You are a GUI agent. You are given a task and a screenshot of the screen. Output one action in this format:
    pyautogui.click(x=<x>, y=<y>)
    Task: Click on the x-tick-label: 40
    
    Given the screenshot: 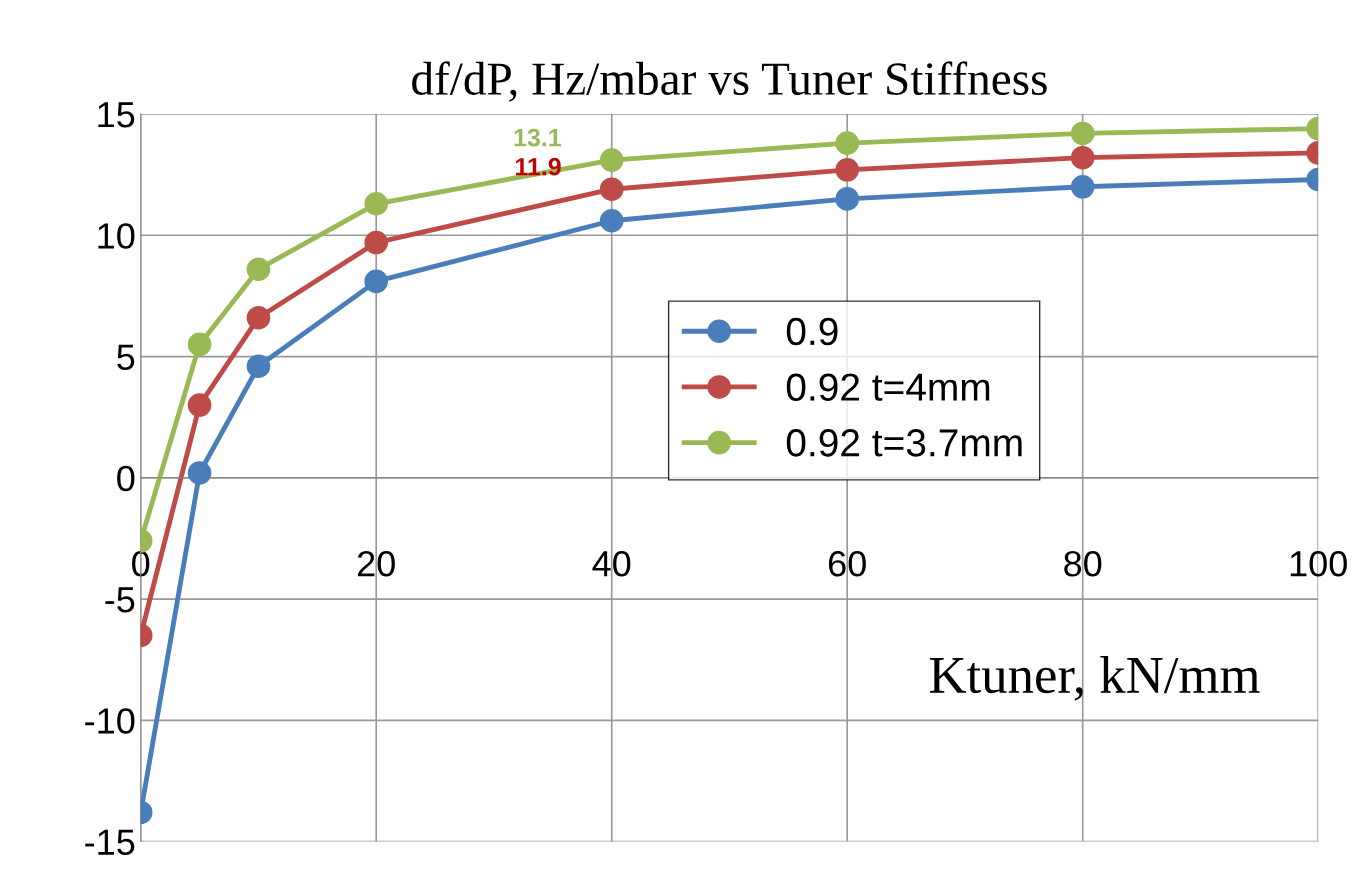 What is the action you would take?
    pyautogui.click(x=611, y=563)
    